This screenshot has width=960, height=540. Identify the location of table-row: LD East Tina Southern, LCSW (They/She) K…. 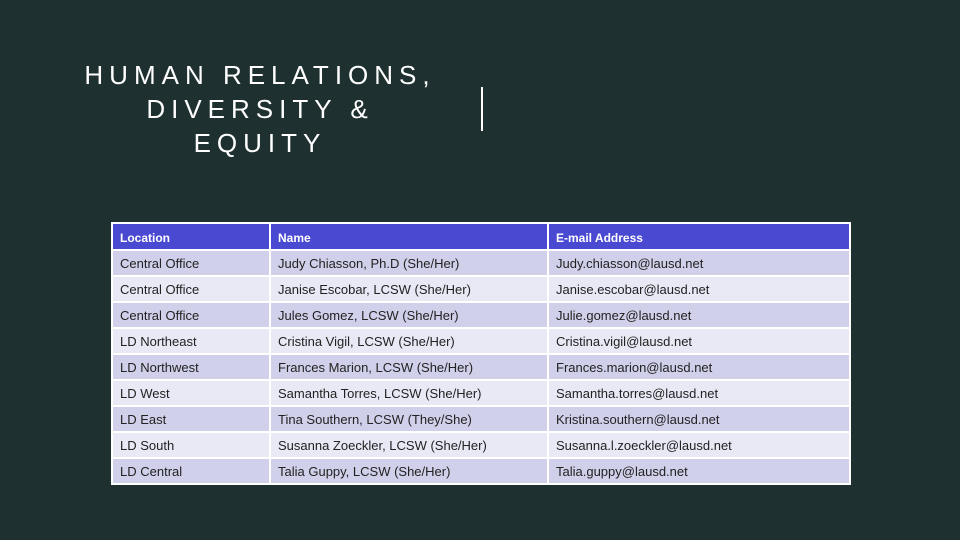
(481, 419).